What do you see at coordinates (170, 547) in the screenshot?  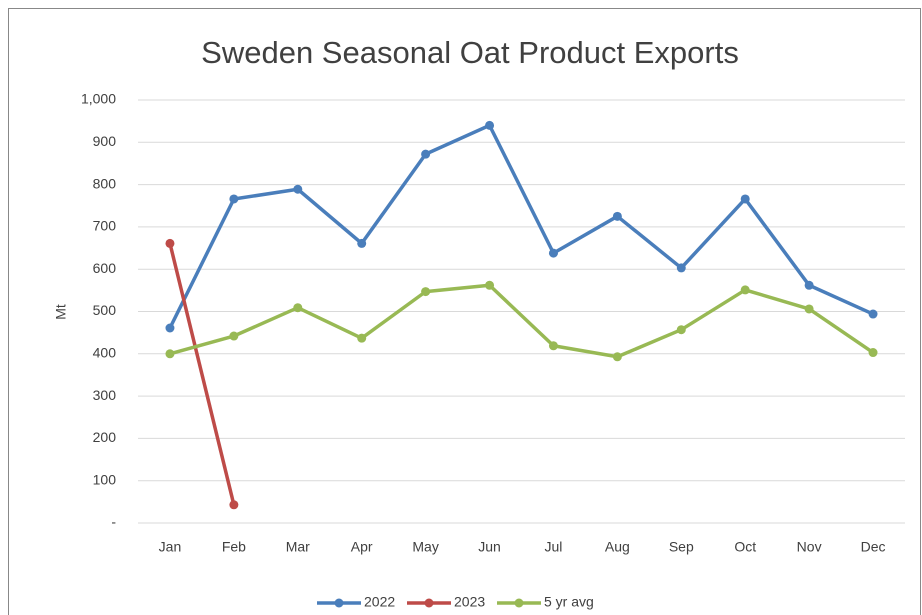 I see `x-tick-label: Jan` at bounding box center [170, 547].